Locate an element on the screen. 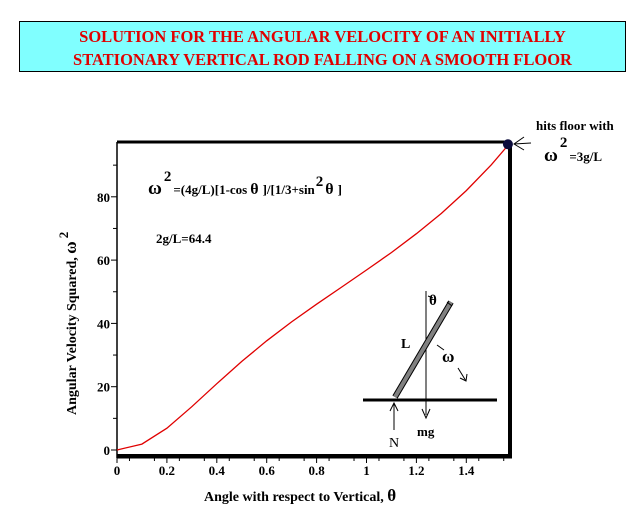 This screenshot has width=644, height=520. endpoint-marker is located at coordinates (507, 144).